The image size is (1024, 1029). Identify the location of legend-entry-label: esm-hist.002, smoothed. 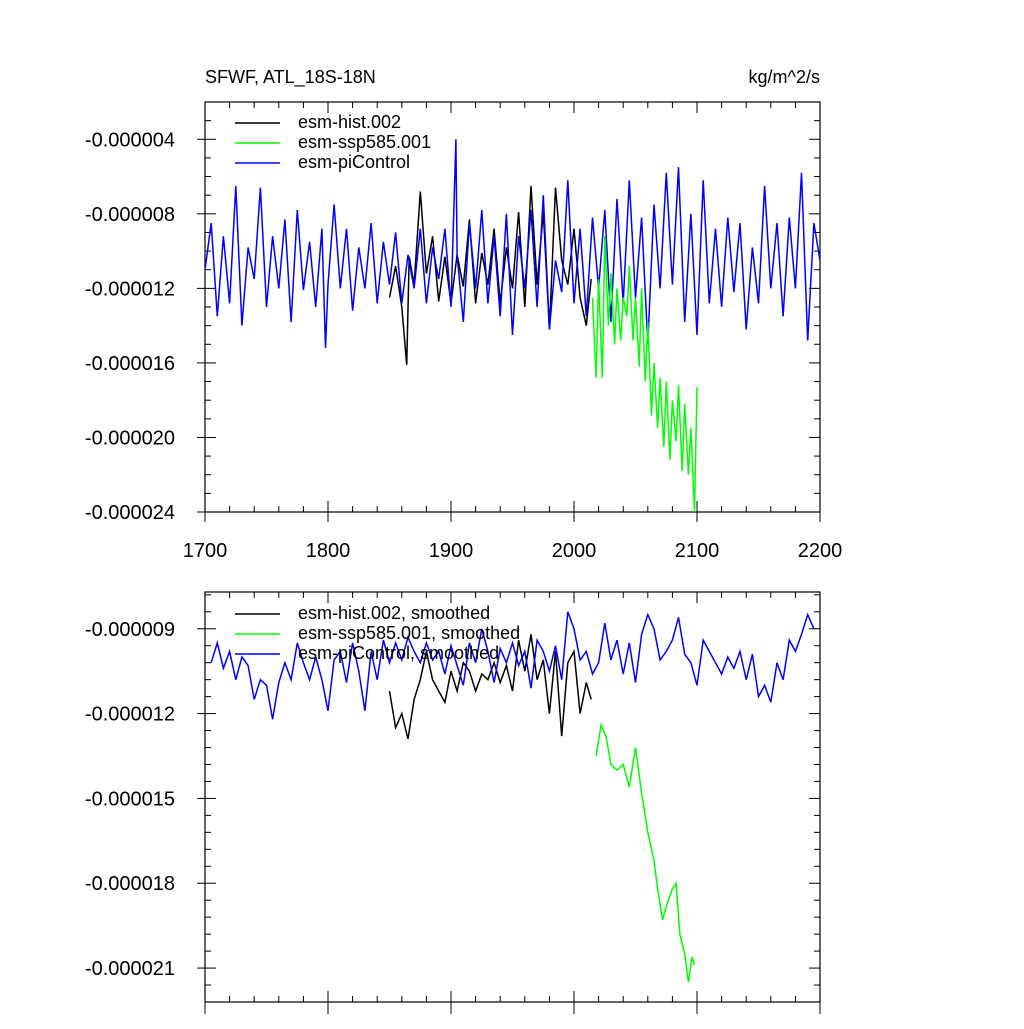
(394, 613).